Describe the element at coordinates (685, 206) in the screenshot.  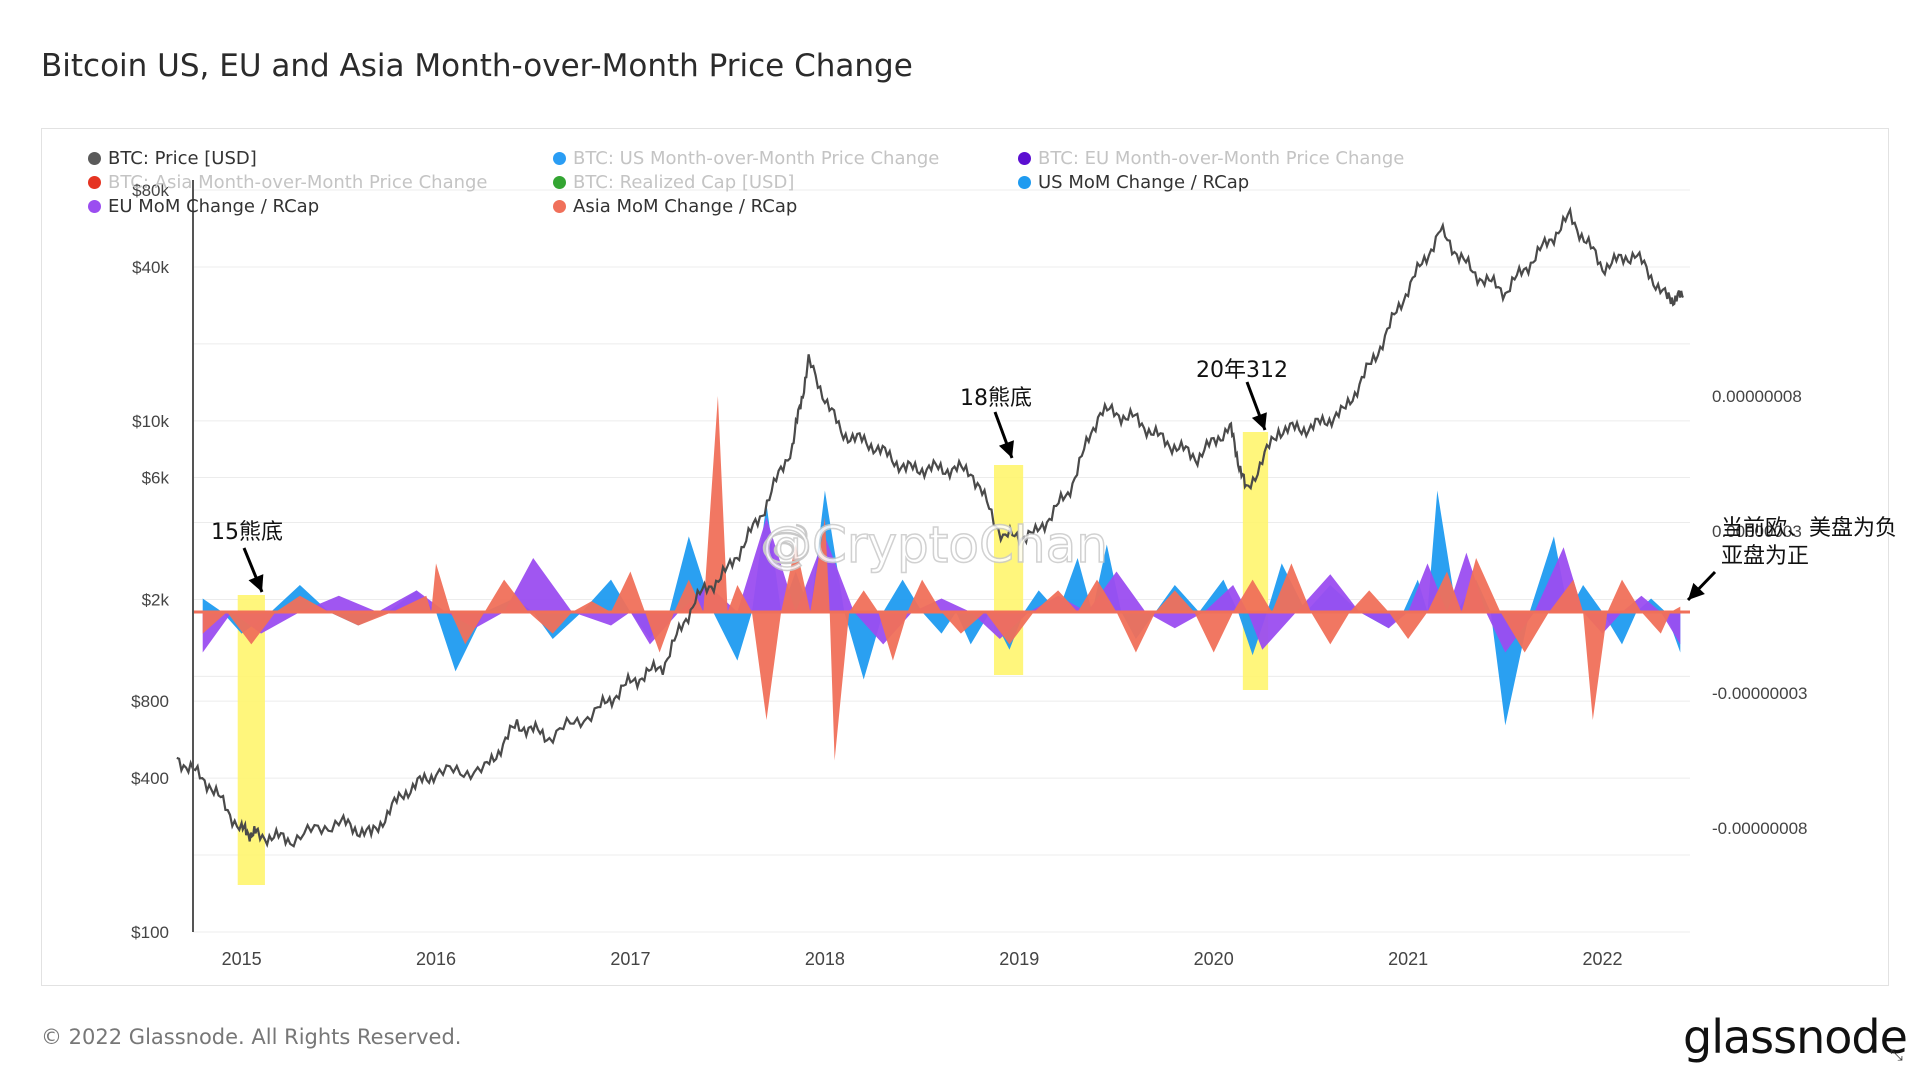
I see `legend-label: Asia MoM Change / RCap` at that location.